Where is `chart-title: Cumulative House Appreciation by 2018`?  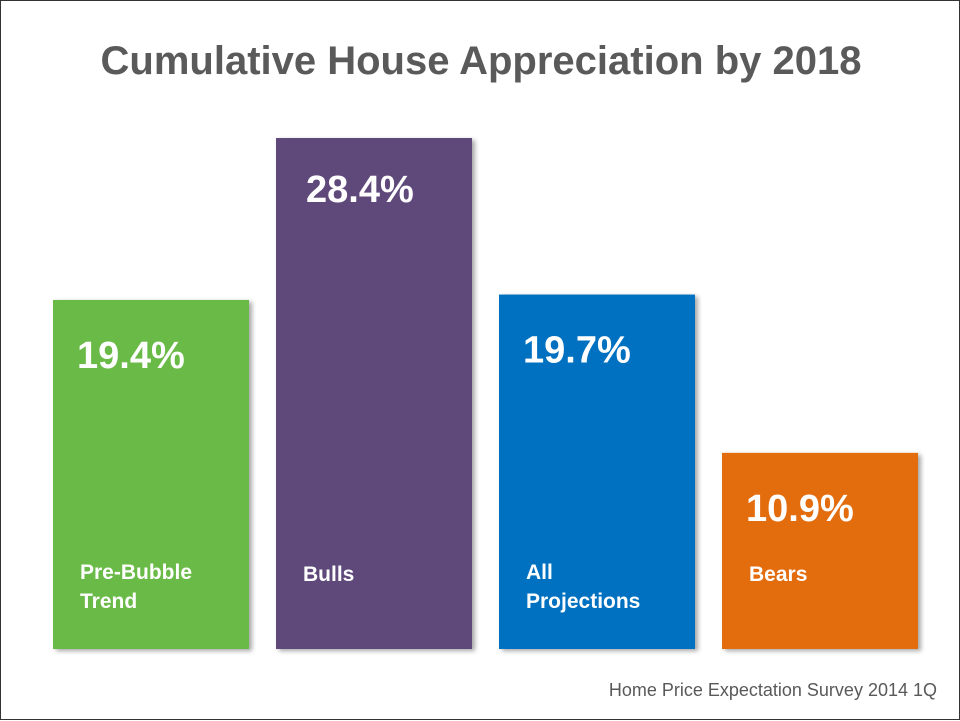 chart-title: Cumulative House Appreciation by 2018 is located at coordinates (481, 61).